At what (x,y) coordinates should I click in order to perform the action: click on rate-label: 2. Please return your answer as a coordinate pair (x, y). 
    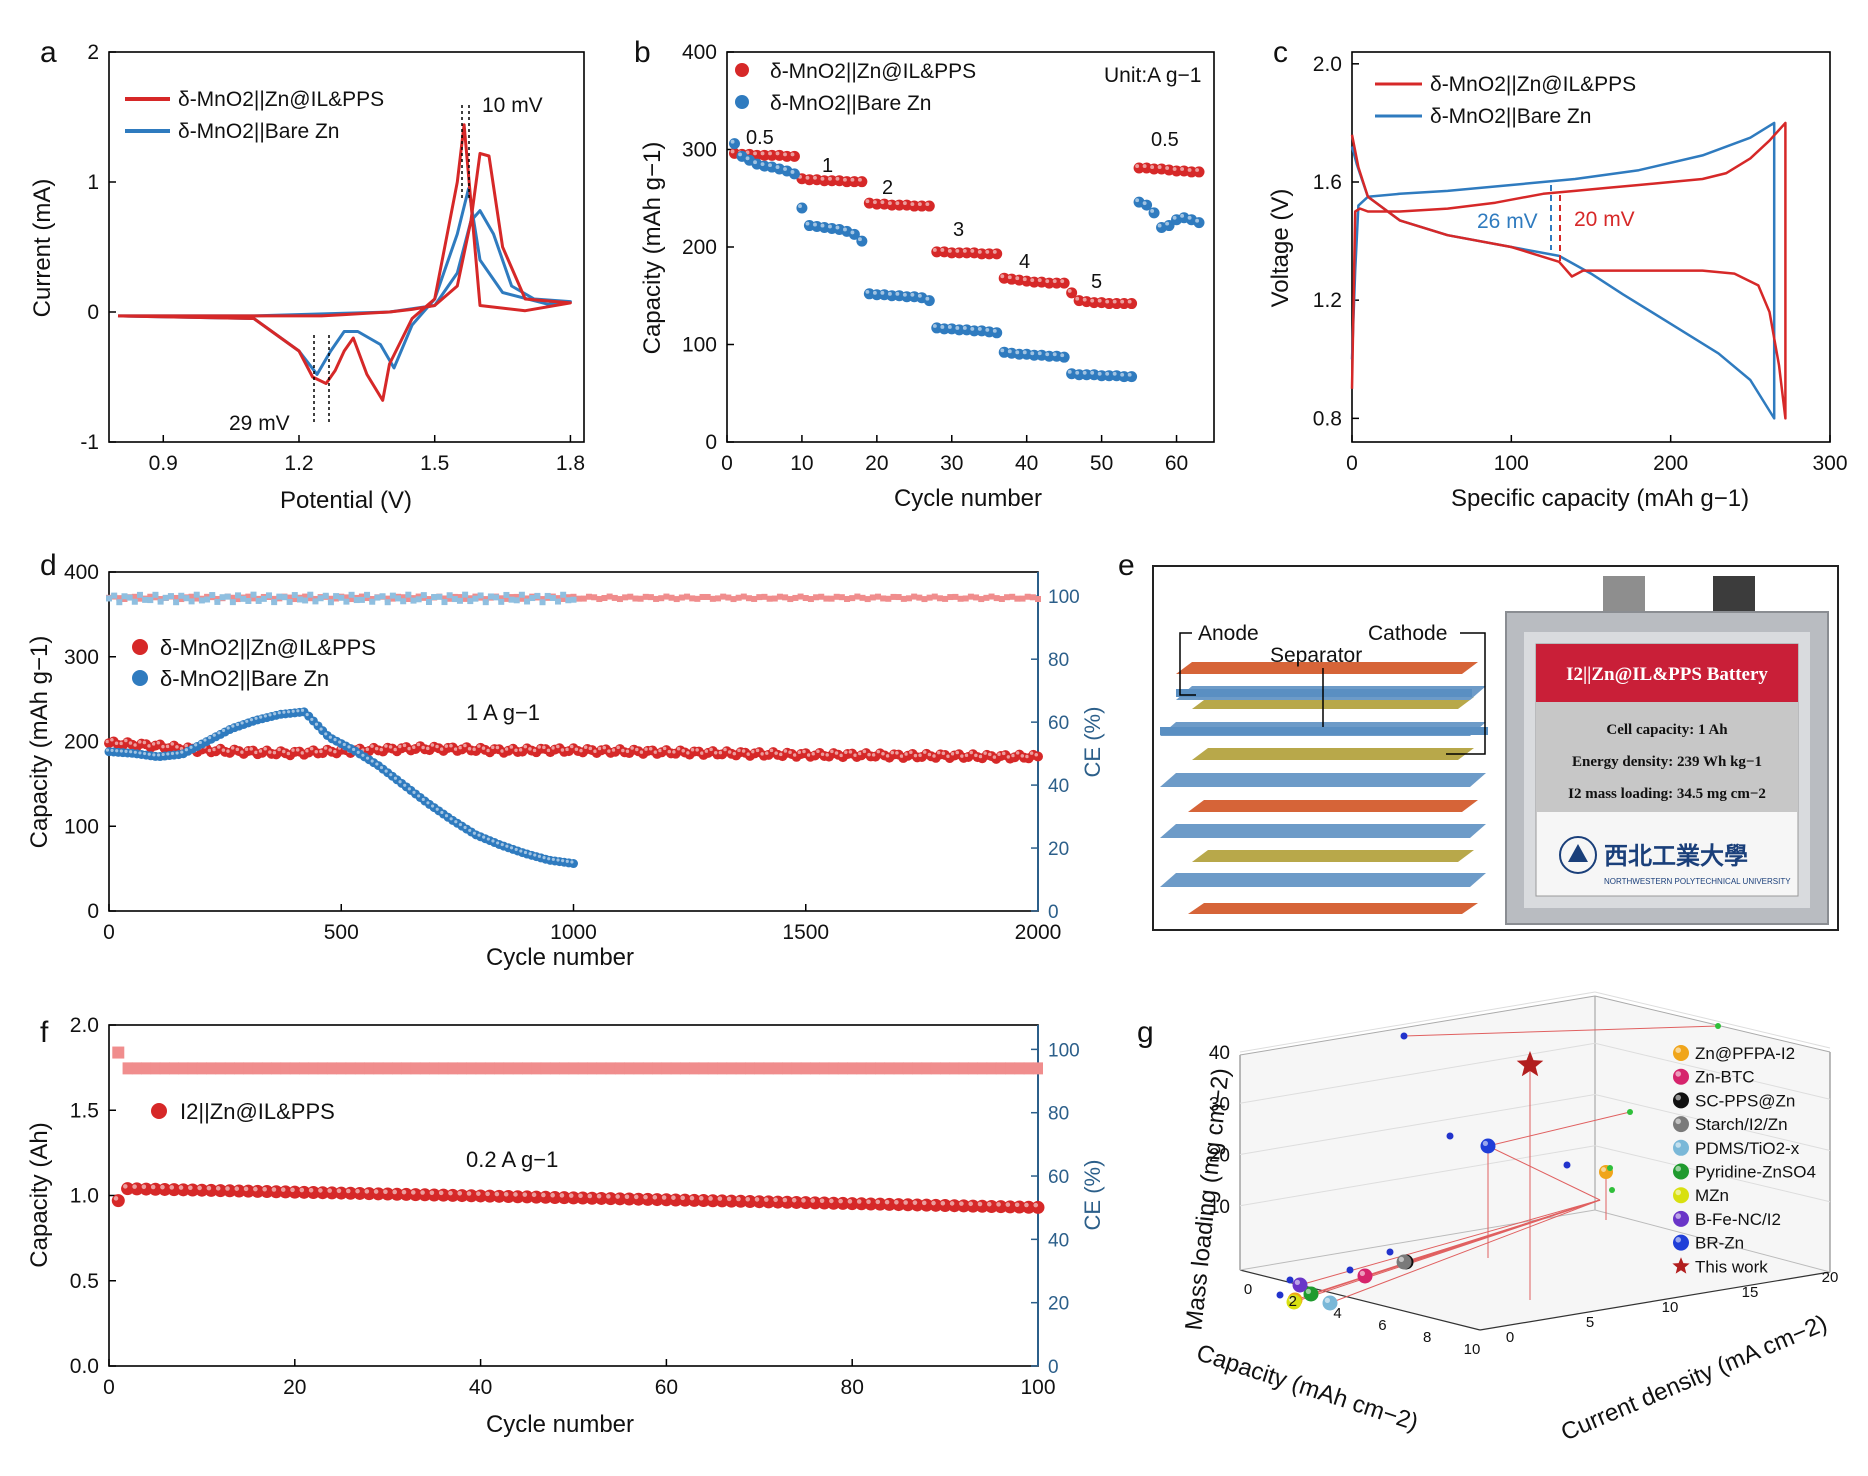
    Looking at the image, I should click on (887, 188).